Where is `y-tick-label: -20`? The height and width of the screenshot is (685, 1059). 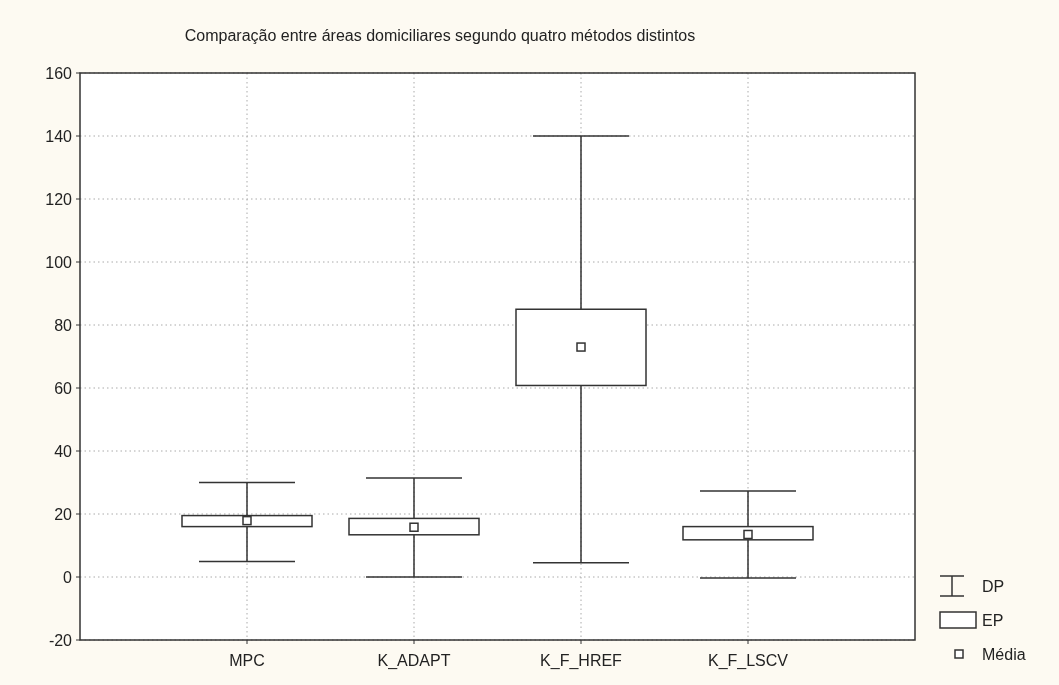 y-tick-label: -20 is located at coordinates (60, 640).